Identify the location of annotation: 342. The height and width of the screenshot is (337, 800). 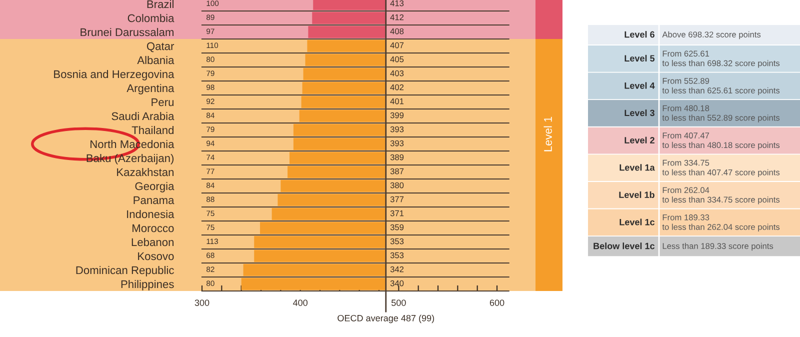
(397, 269).